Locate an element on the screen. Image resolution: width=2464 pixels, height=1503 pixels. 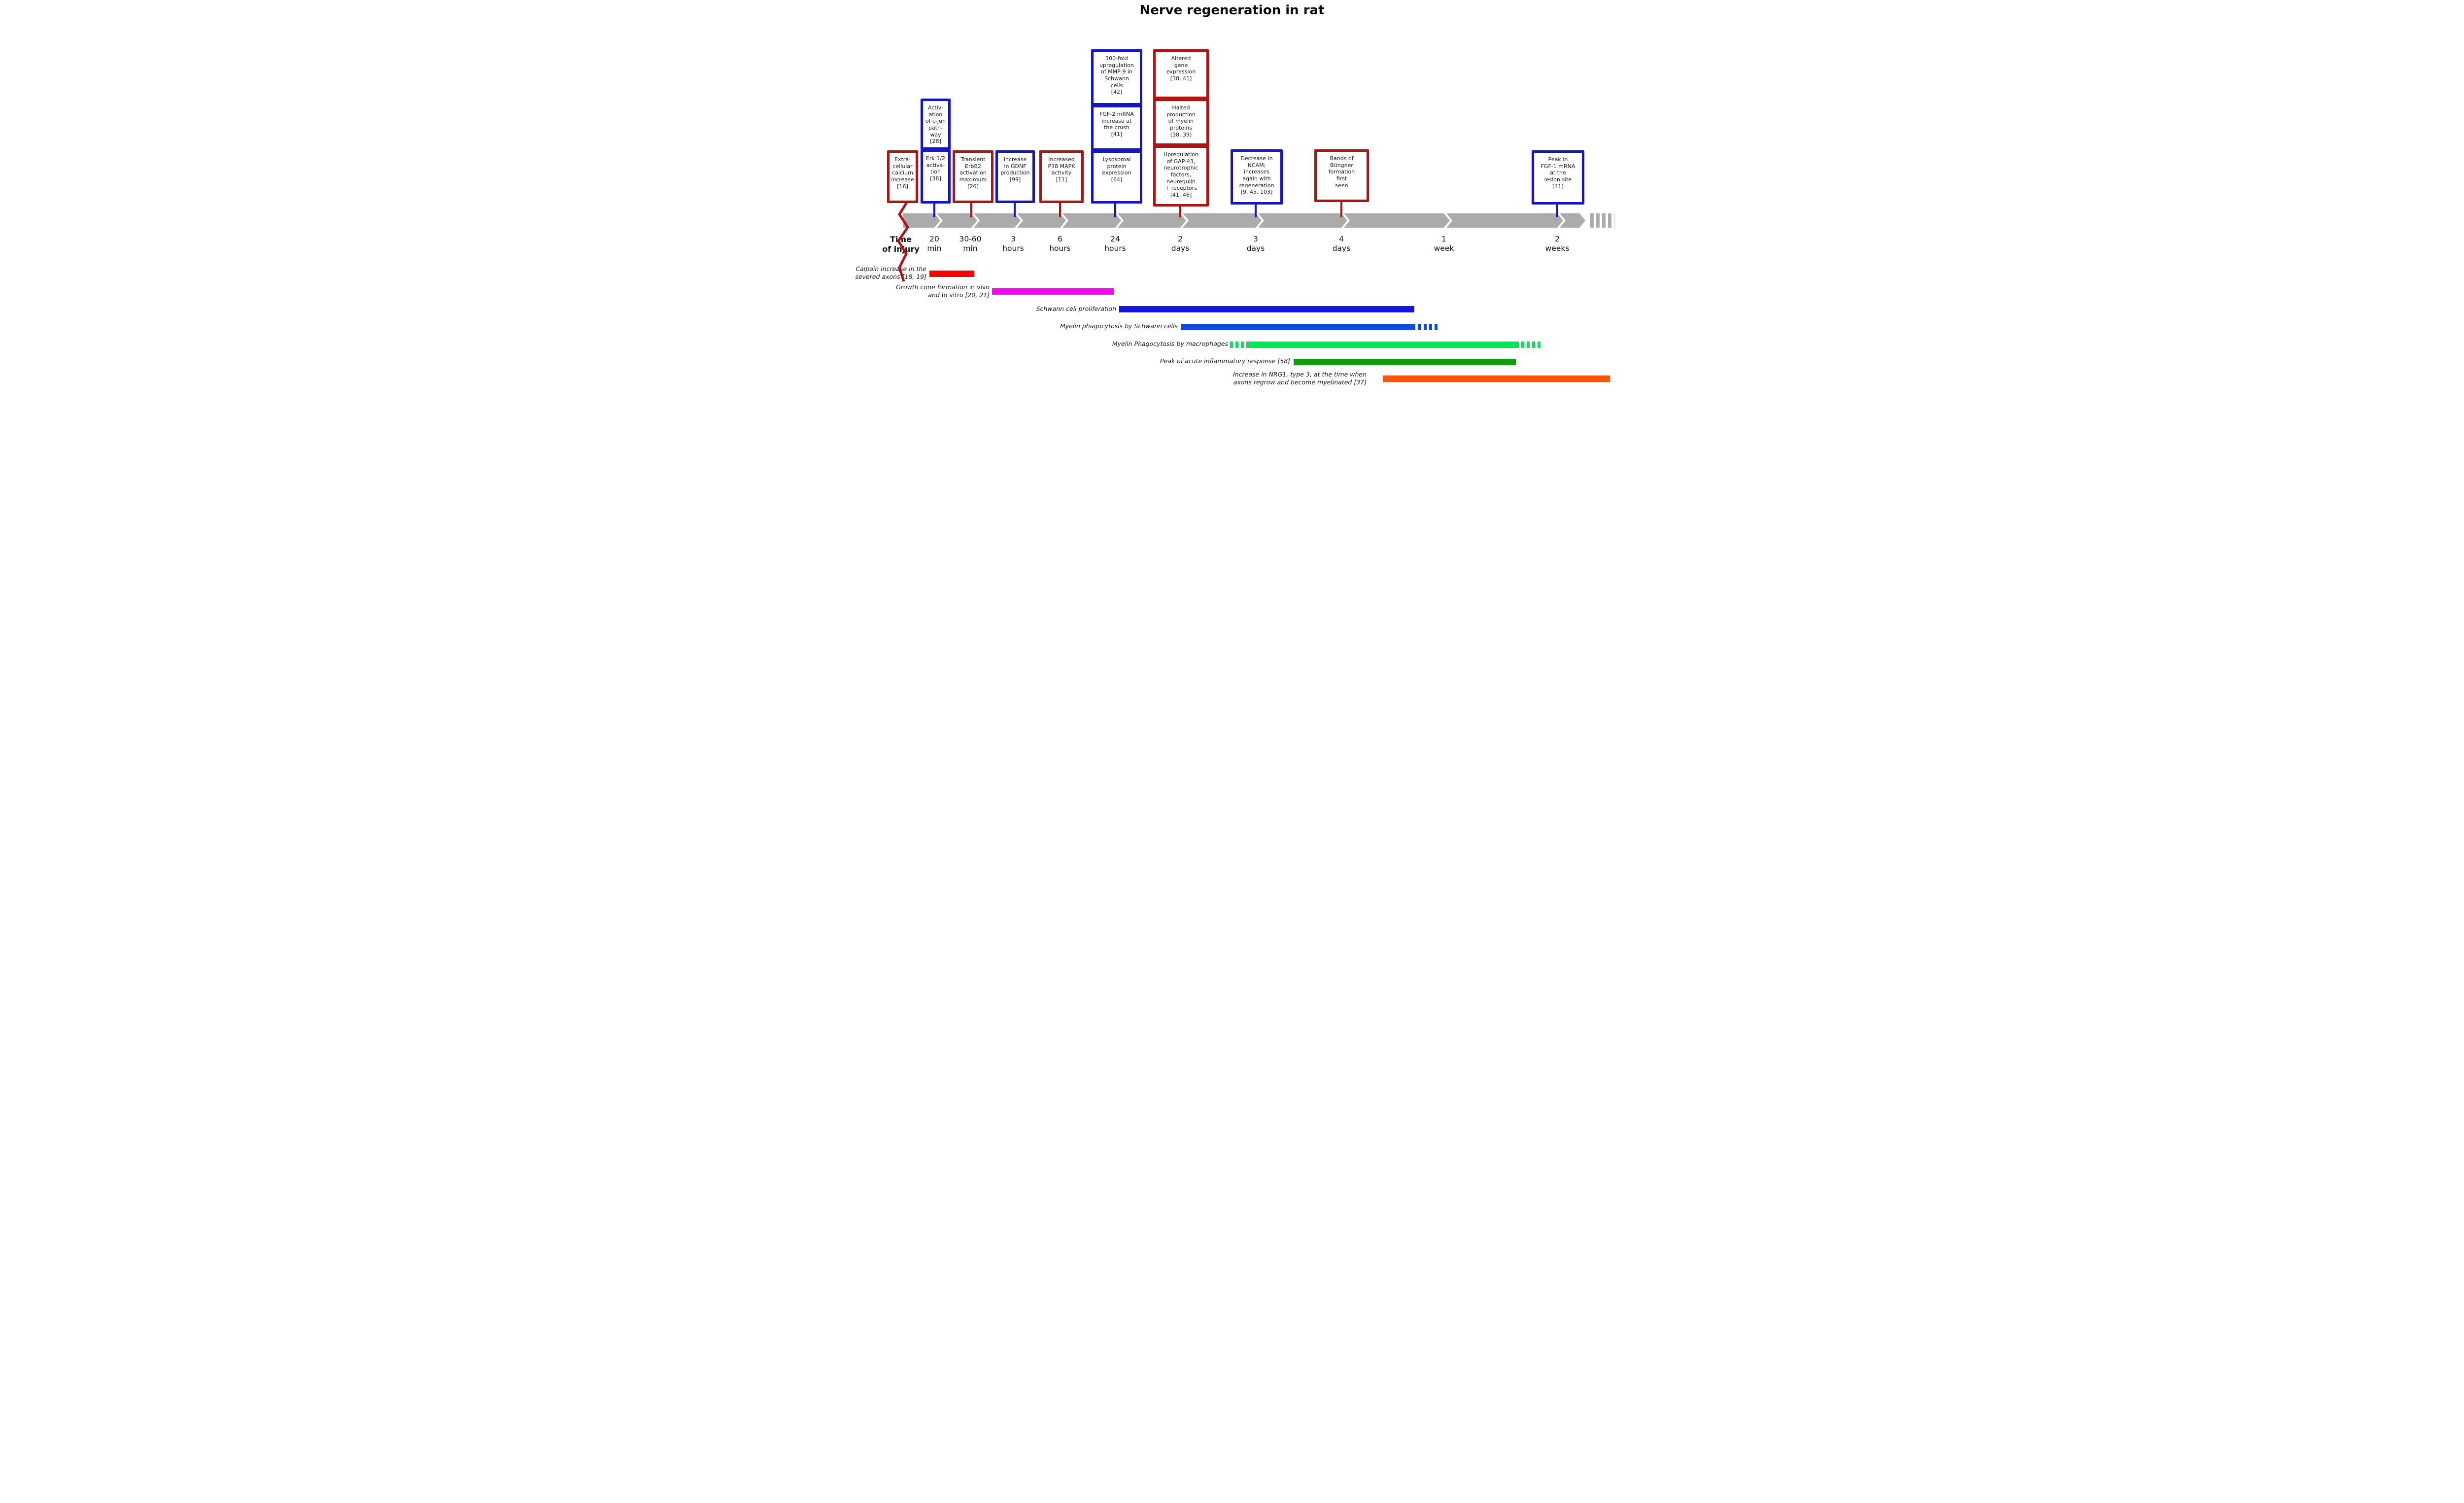
tick-label-24hours: 24 hours is located at coordinates (1115, 244).